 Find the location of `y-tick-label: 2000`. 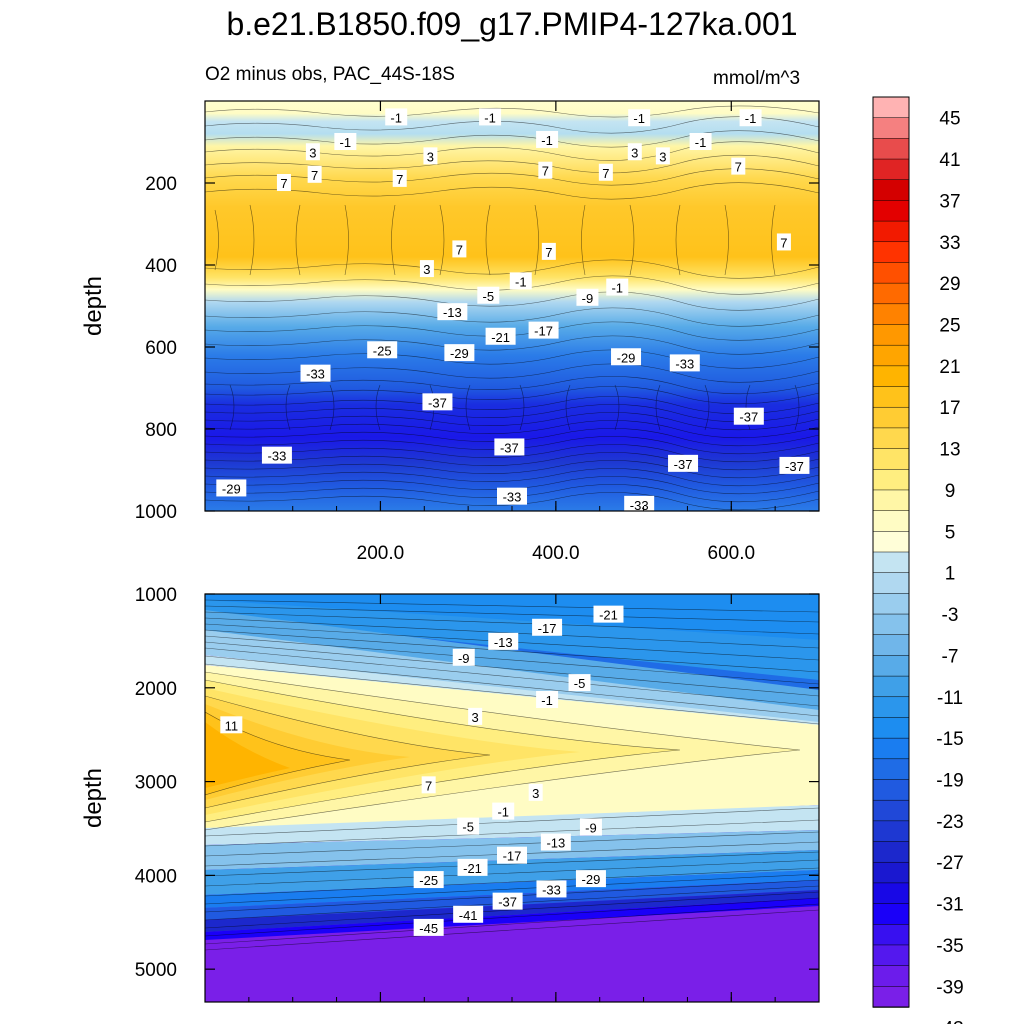

y-tick-label: 2000 is located at coordinates (156, 689).